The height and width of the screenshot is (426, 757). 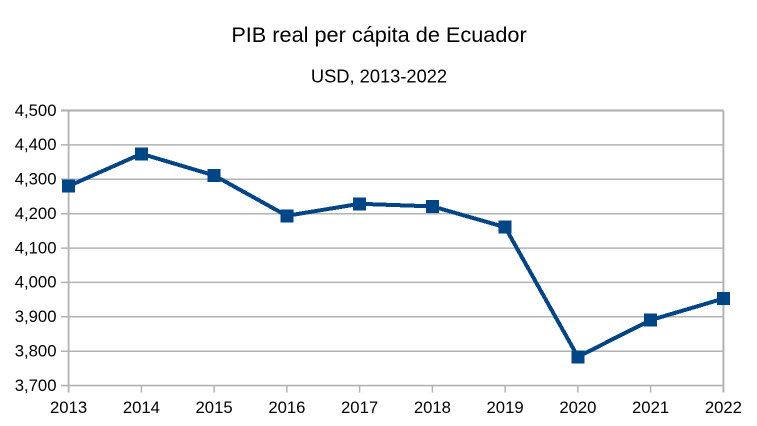 I want to click on svg-text: 3,800, so click(x=36, y=351).